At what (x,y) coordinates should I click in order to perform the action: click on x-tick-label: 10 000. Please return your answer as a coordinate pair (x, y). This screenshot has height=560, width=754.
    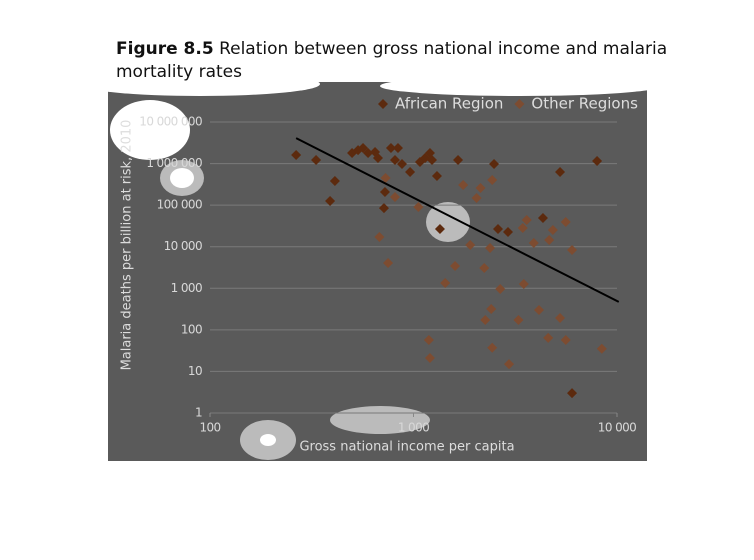
    Looking at the image, I should click on (617, 428).